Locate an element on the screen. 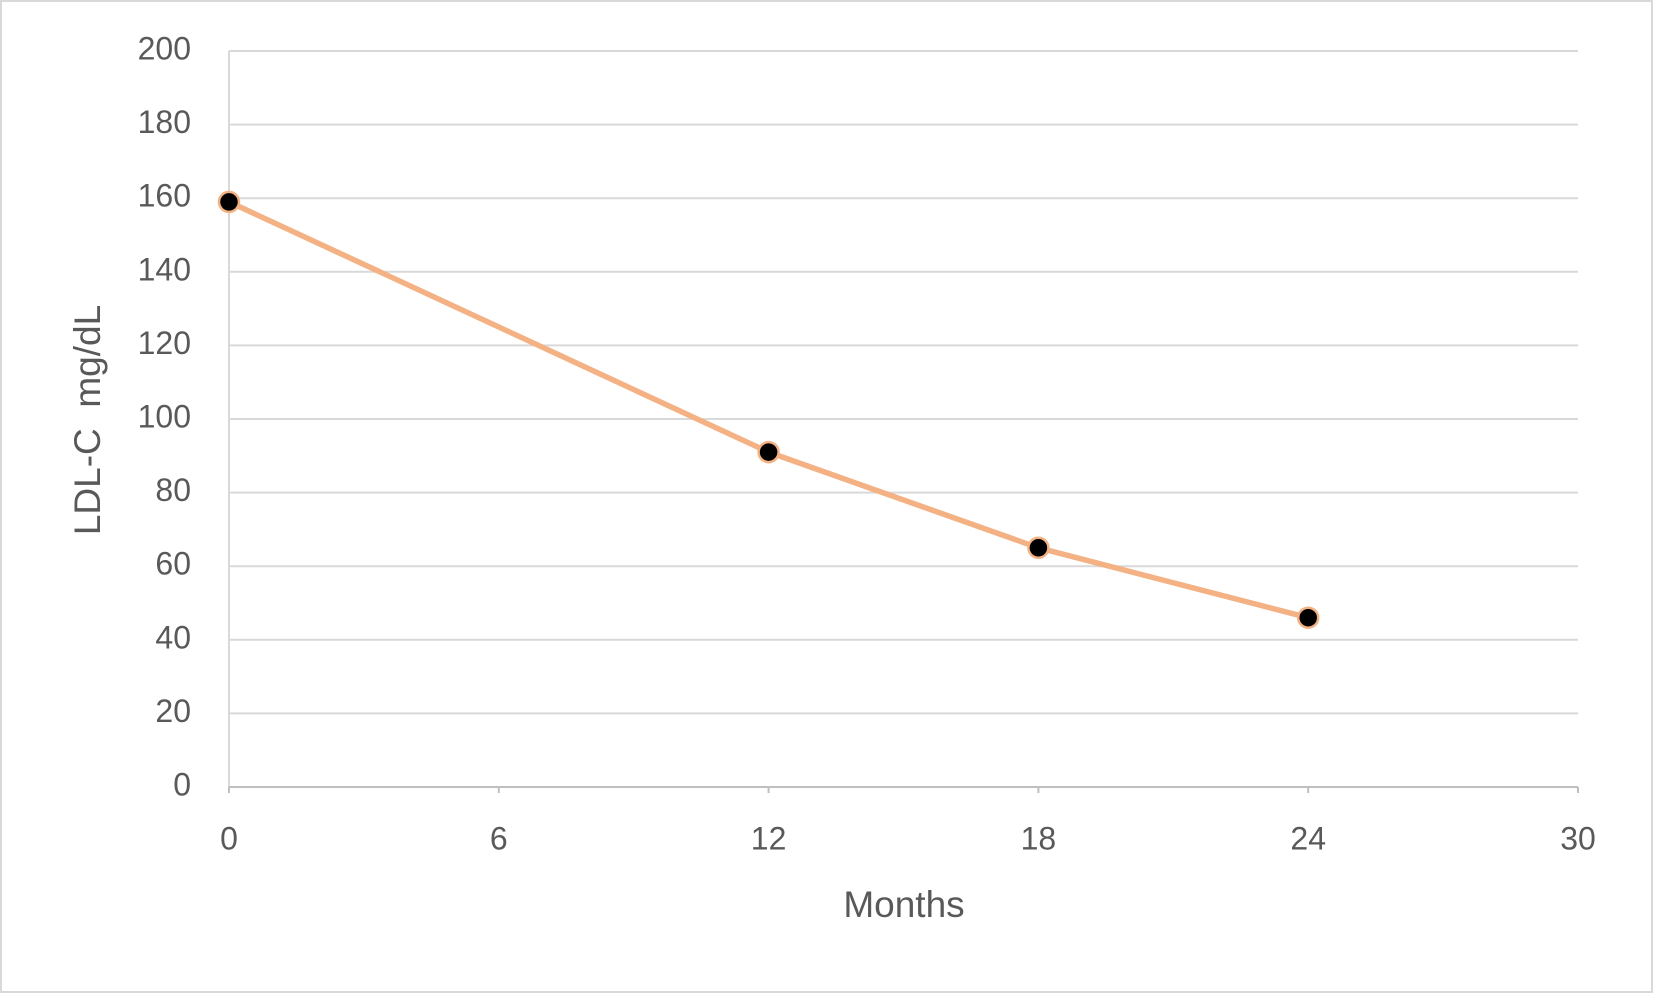 Image resolution: width=1653 pixels, height=993 pixels. y-tick-label: 80 is located at coordinates (173, 490).